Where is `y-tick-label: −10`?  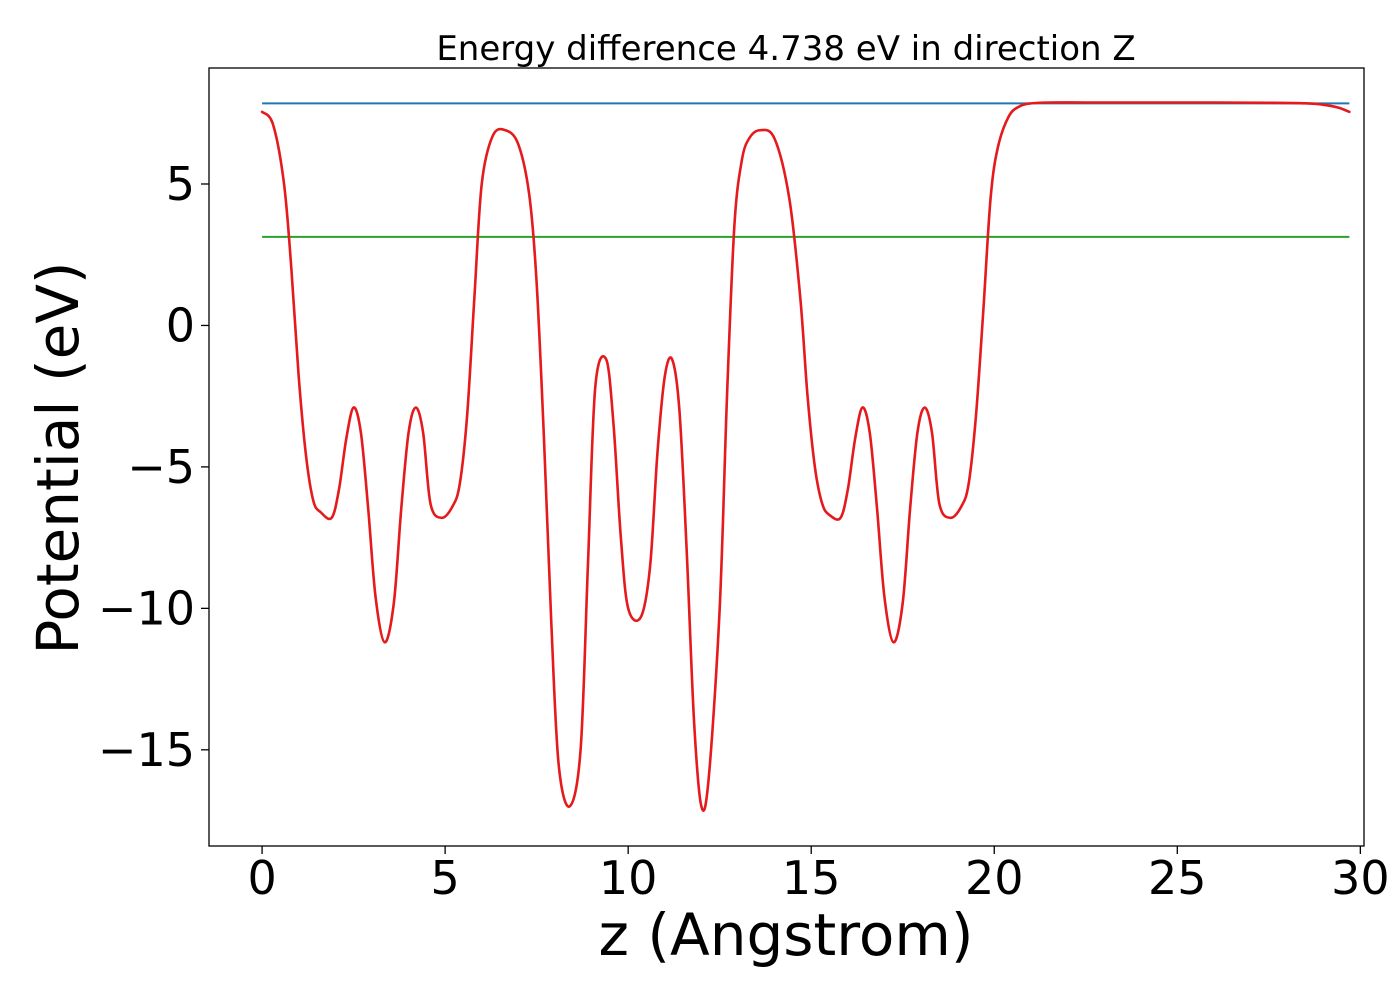
y-tick-label: −10 is located at coordinates (146, 608).